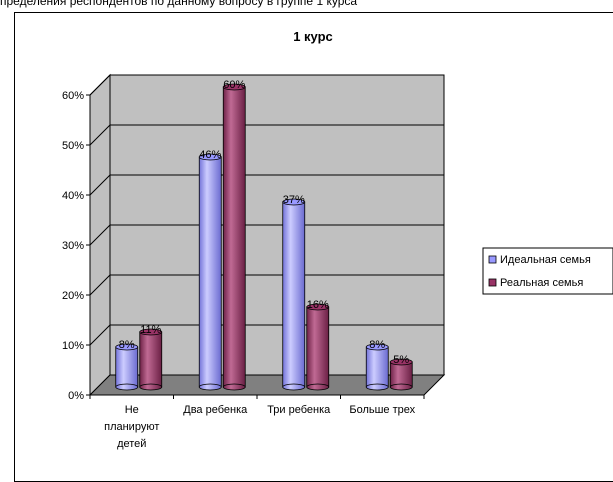 This screenshot has width=613, height=482. What do you see at coordinates (382, 410) in the screenshot?
I see `x-tick-label: Больше трех` at bounding box center [382, 410].